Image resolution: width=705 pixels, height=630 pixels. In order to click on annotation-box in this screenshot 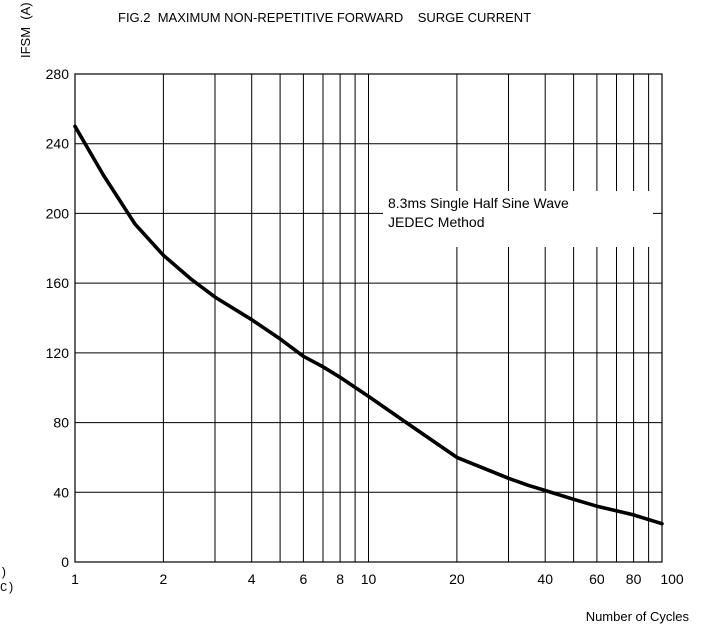, I will do `click(518, 219)`.